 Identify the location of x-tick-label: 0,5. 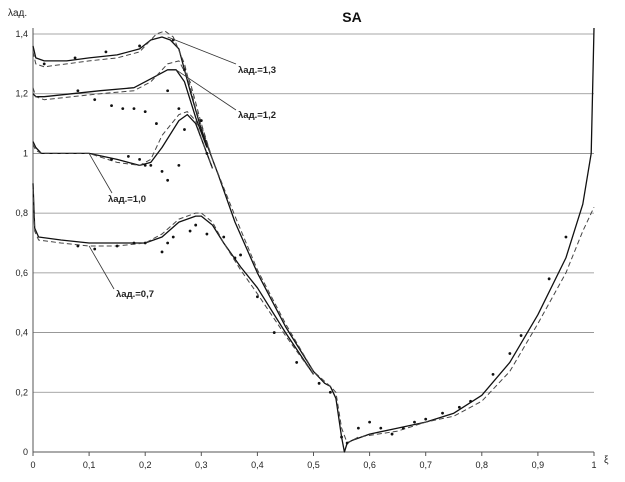
(313, 465).